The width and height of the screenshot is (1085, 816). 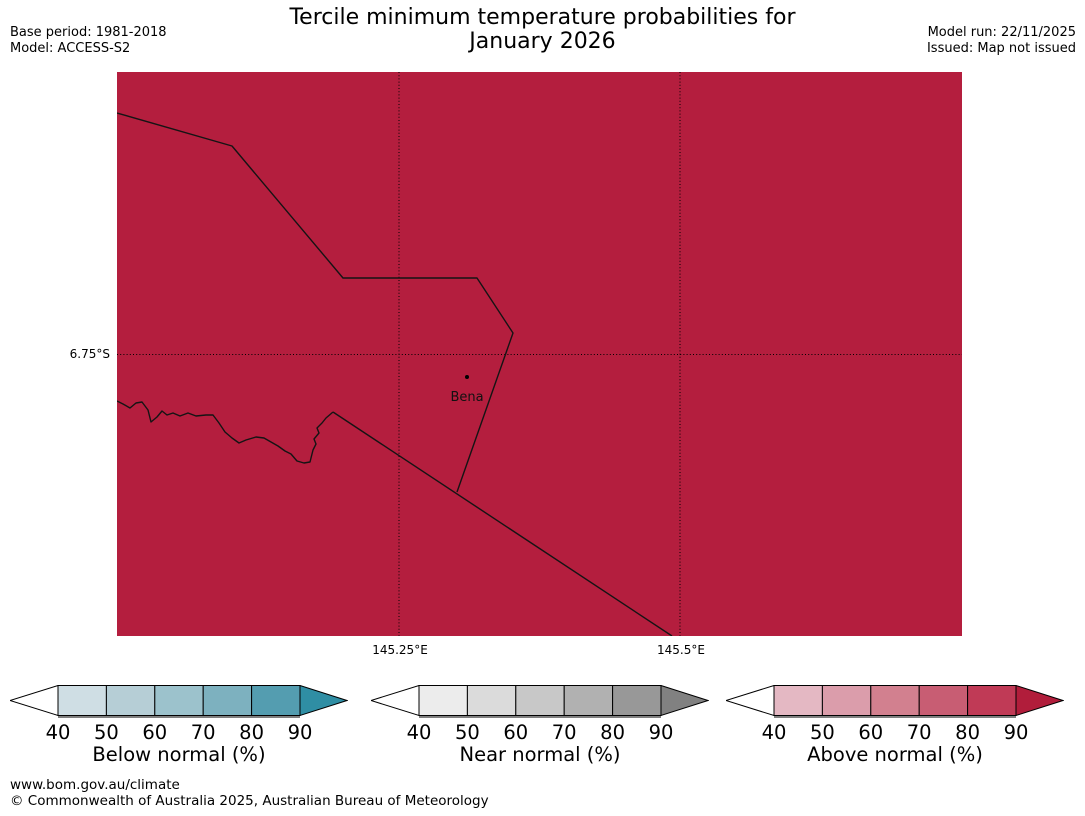 I want to click on diagonal-boundary-line, so click(x=502, y=523).